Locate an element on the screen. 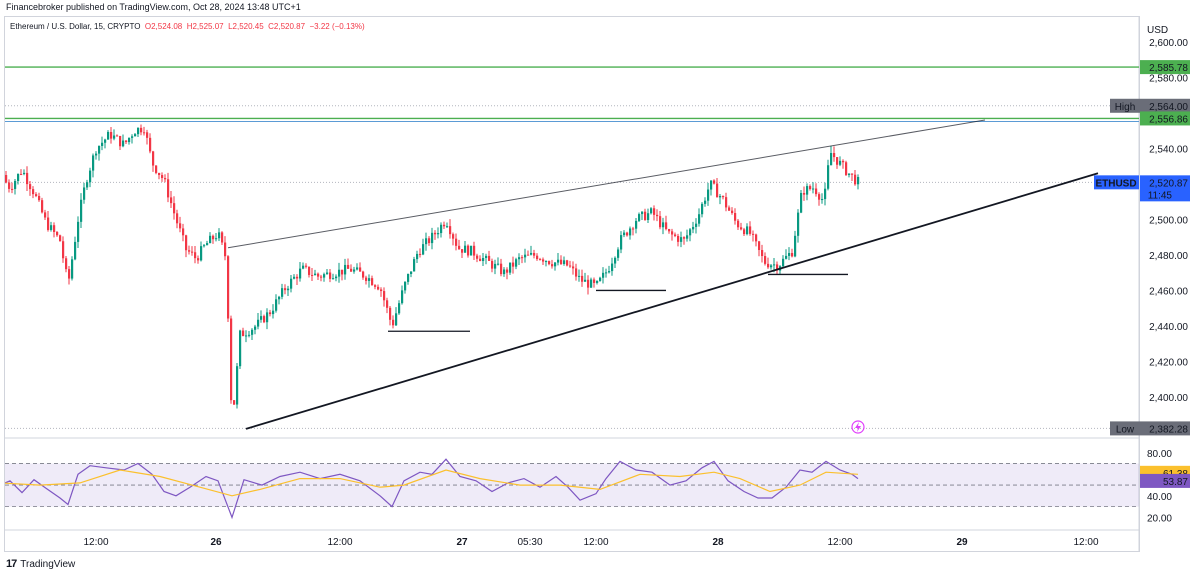  trendline-upper is located at coordinates (606, 184).